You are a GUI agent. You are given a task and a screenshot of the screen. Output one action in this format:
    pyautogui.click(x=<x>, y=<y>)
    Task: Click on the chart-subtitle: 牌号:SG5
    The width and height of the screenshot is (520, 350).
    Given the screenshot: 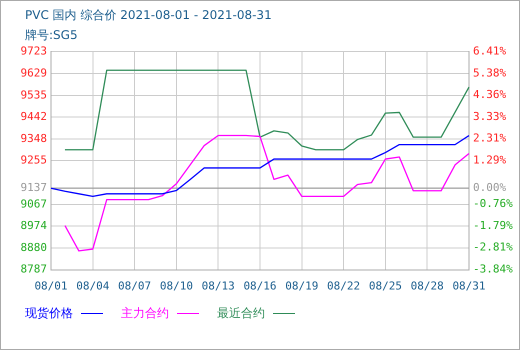 What is the action you would take?
    pyautogui.click(x=51, y=35)
    